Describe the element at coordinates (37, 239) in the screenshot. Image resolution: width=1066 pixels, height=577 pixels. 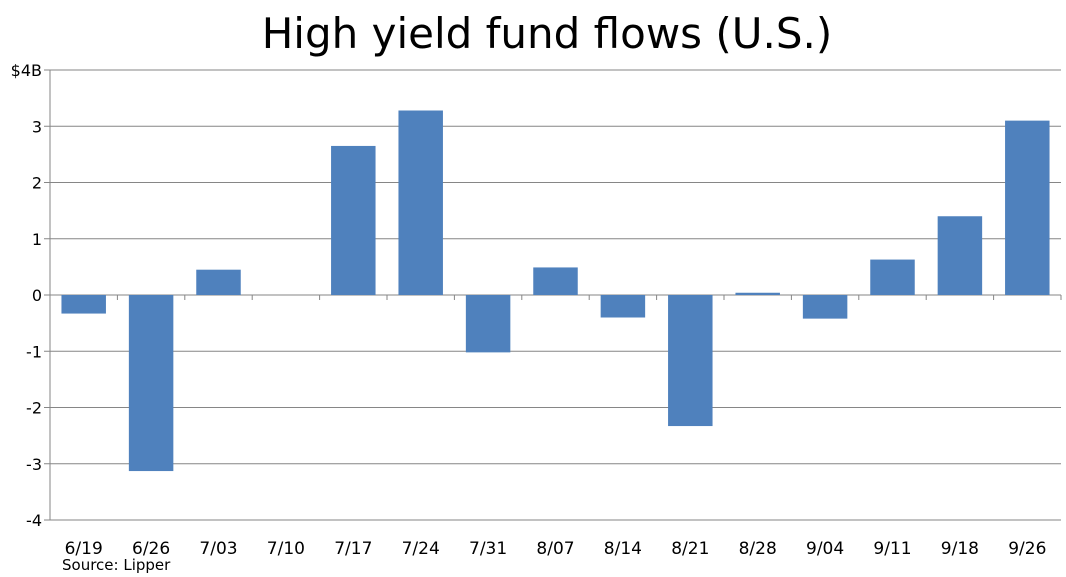
I see `y-tick-label: 1` at that location.